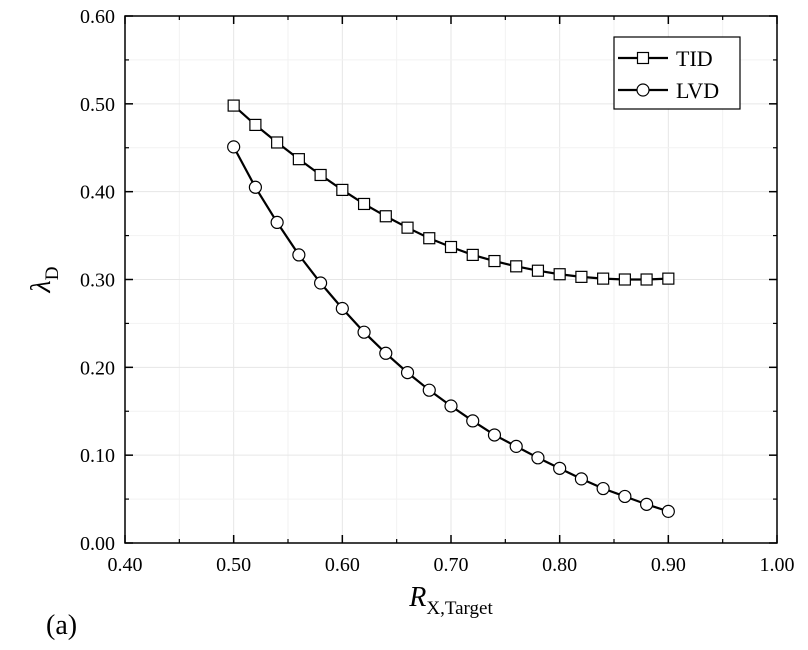 The image size is (808, 650). What do you see at coordinates (97, 17) in the screenshot?
I see `y-tick-label: 0.60` at bounding box center [97, 17].